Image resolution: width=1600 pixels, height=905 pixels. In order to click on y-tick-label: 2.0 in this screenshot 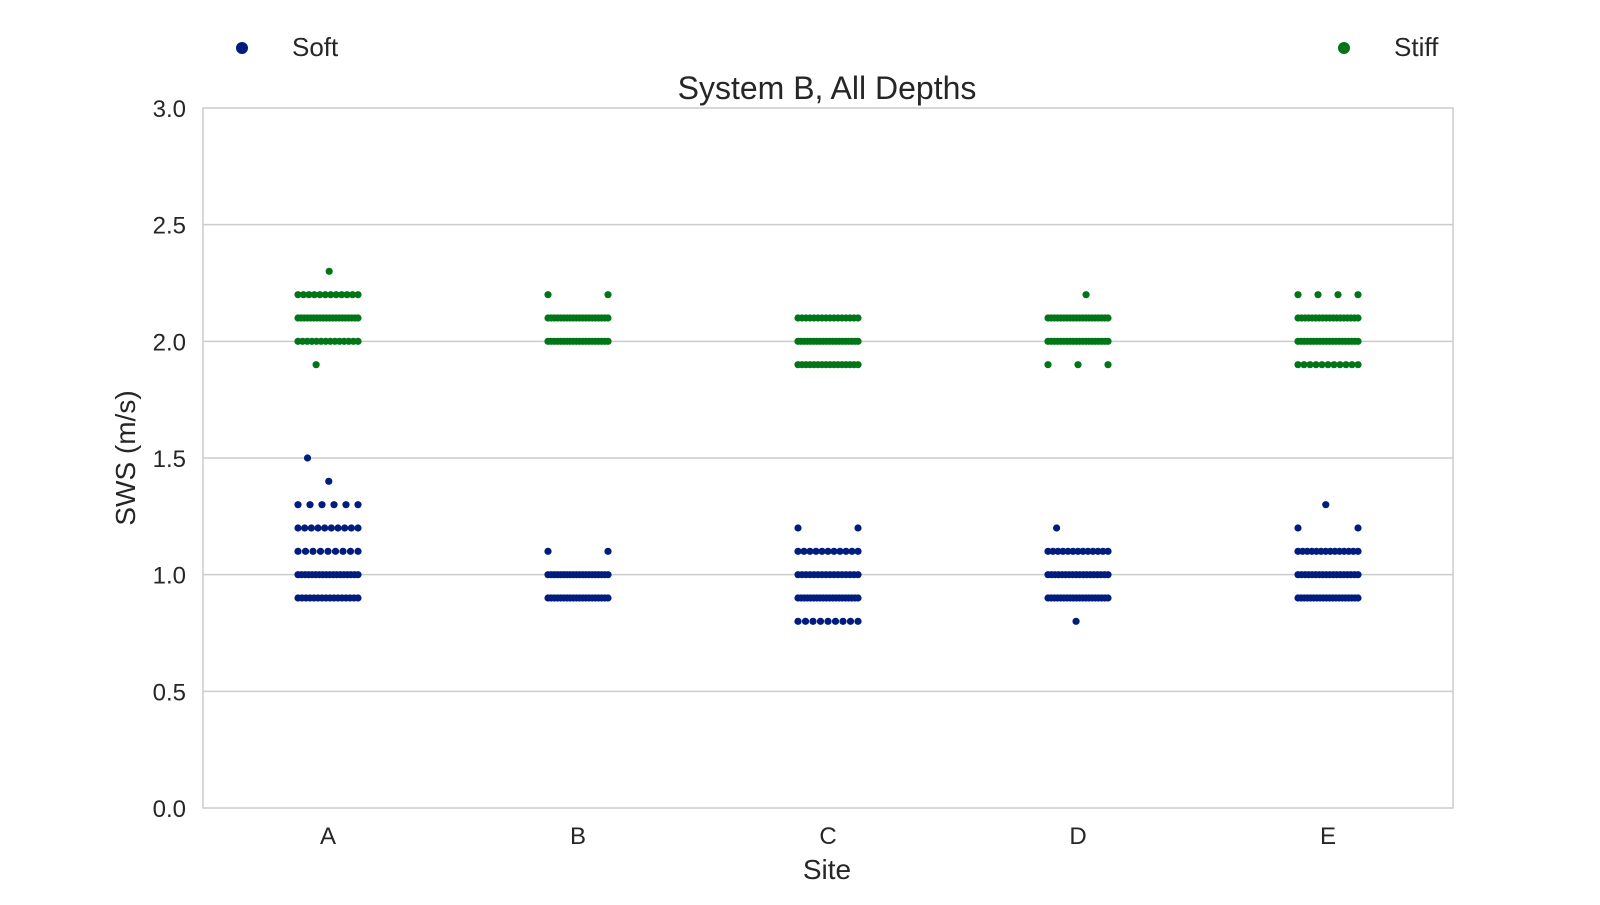, I will do `click(169, 342)`.